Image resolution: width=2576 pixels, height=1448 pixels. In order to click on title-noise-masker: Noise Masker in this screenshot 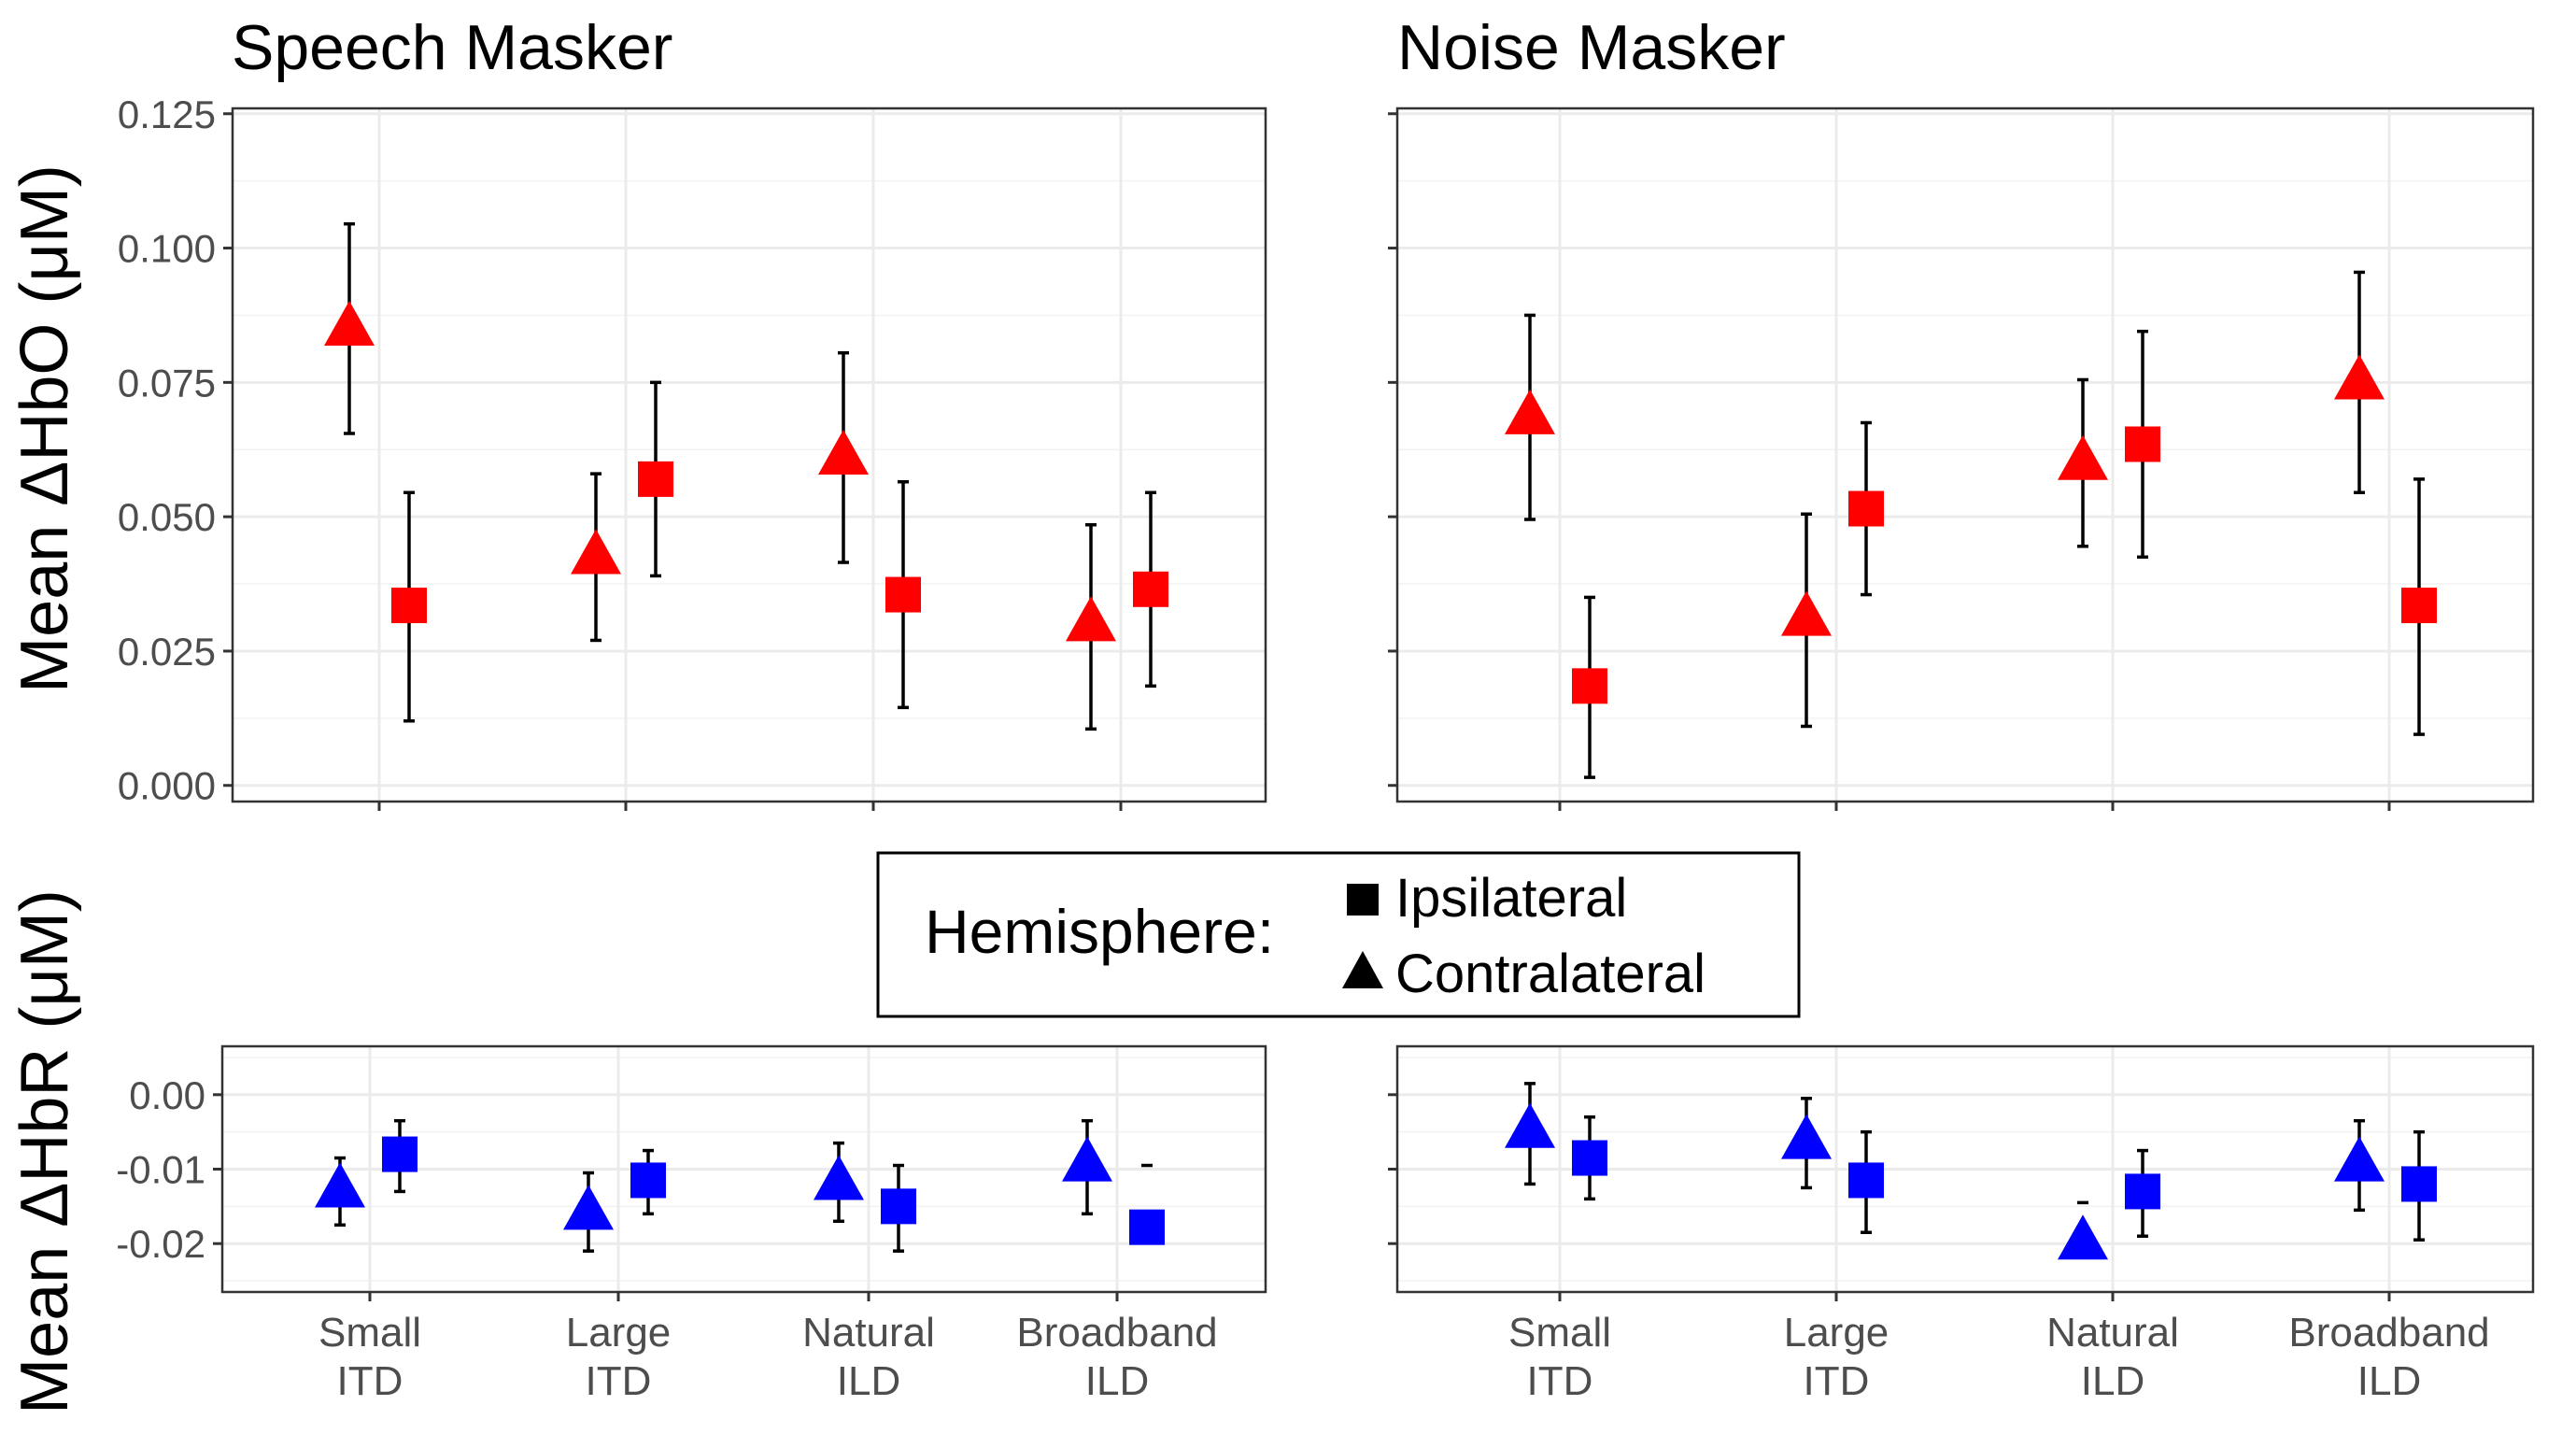, I will do `click(1591, 48)`.